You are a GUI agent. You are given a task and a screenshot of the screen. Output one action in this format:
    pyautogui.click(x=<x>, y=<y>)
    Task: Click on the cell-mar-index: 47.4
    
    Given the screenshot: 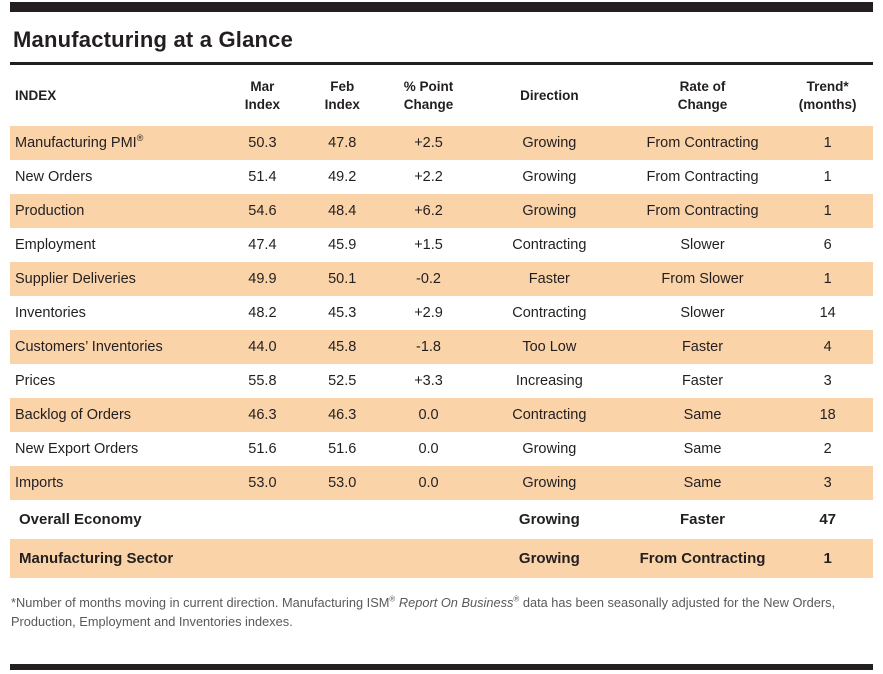 What is the action you would take?
    pyautogui.click(x=262, y=245)
    